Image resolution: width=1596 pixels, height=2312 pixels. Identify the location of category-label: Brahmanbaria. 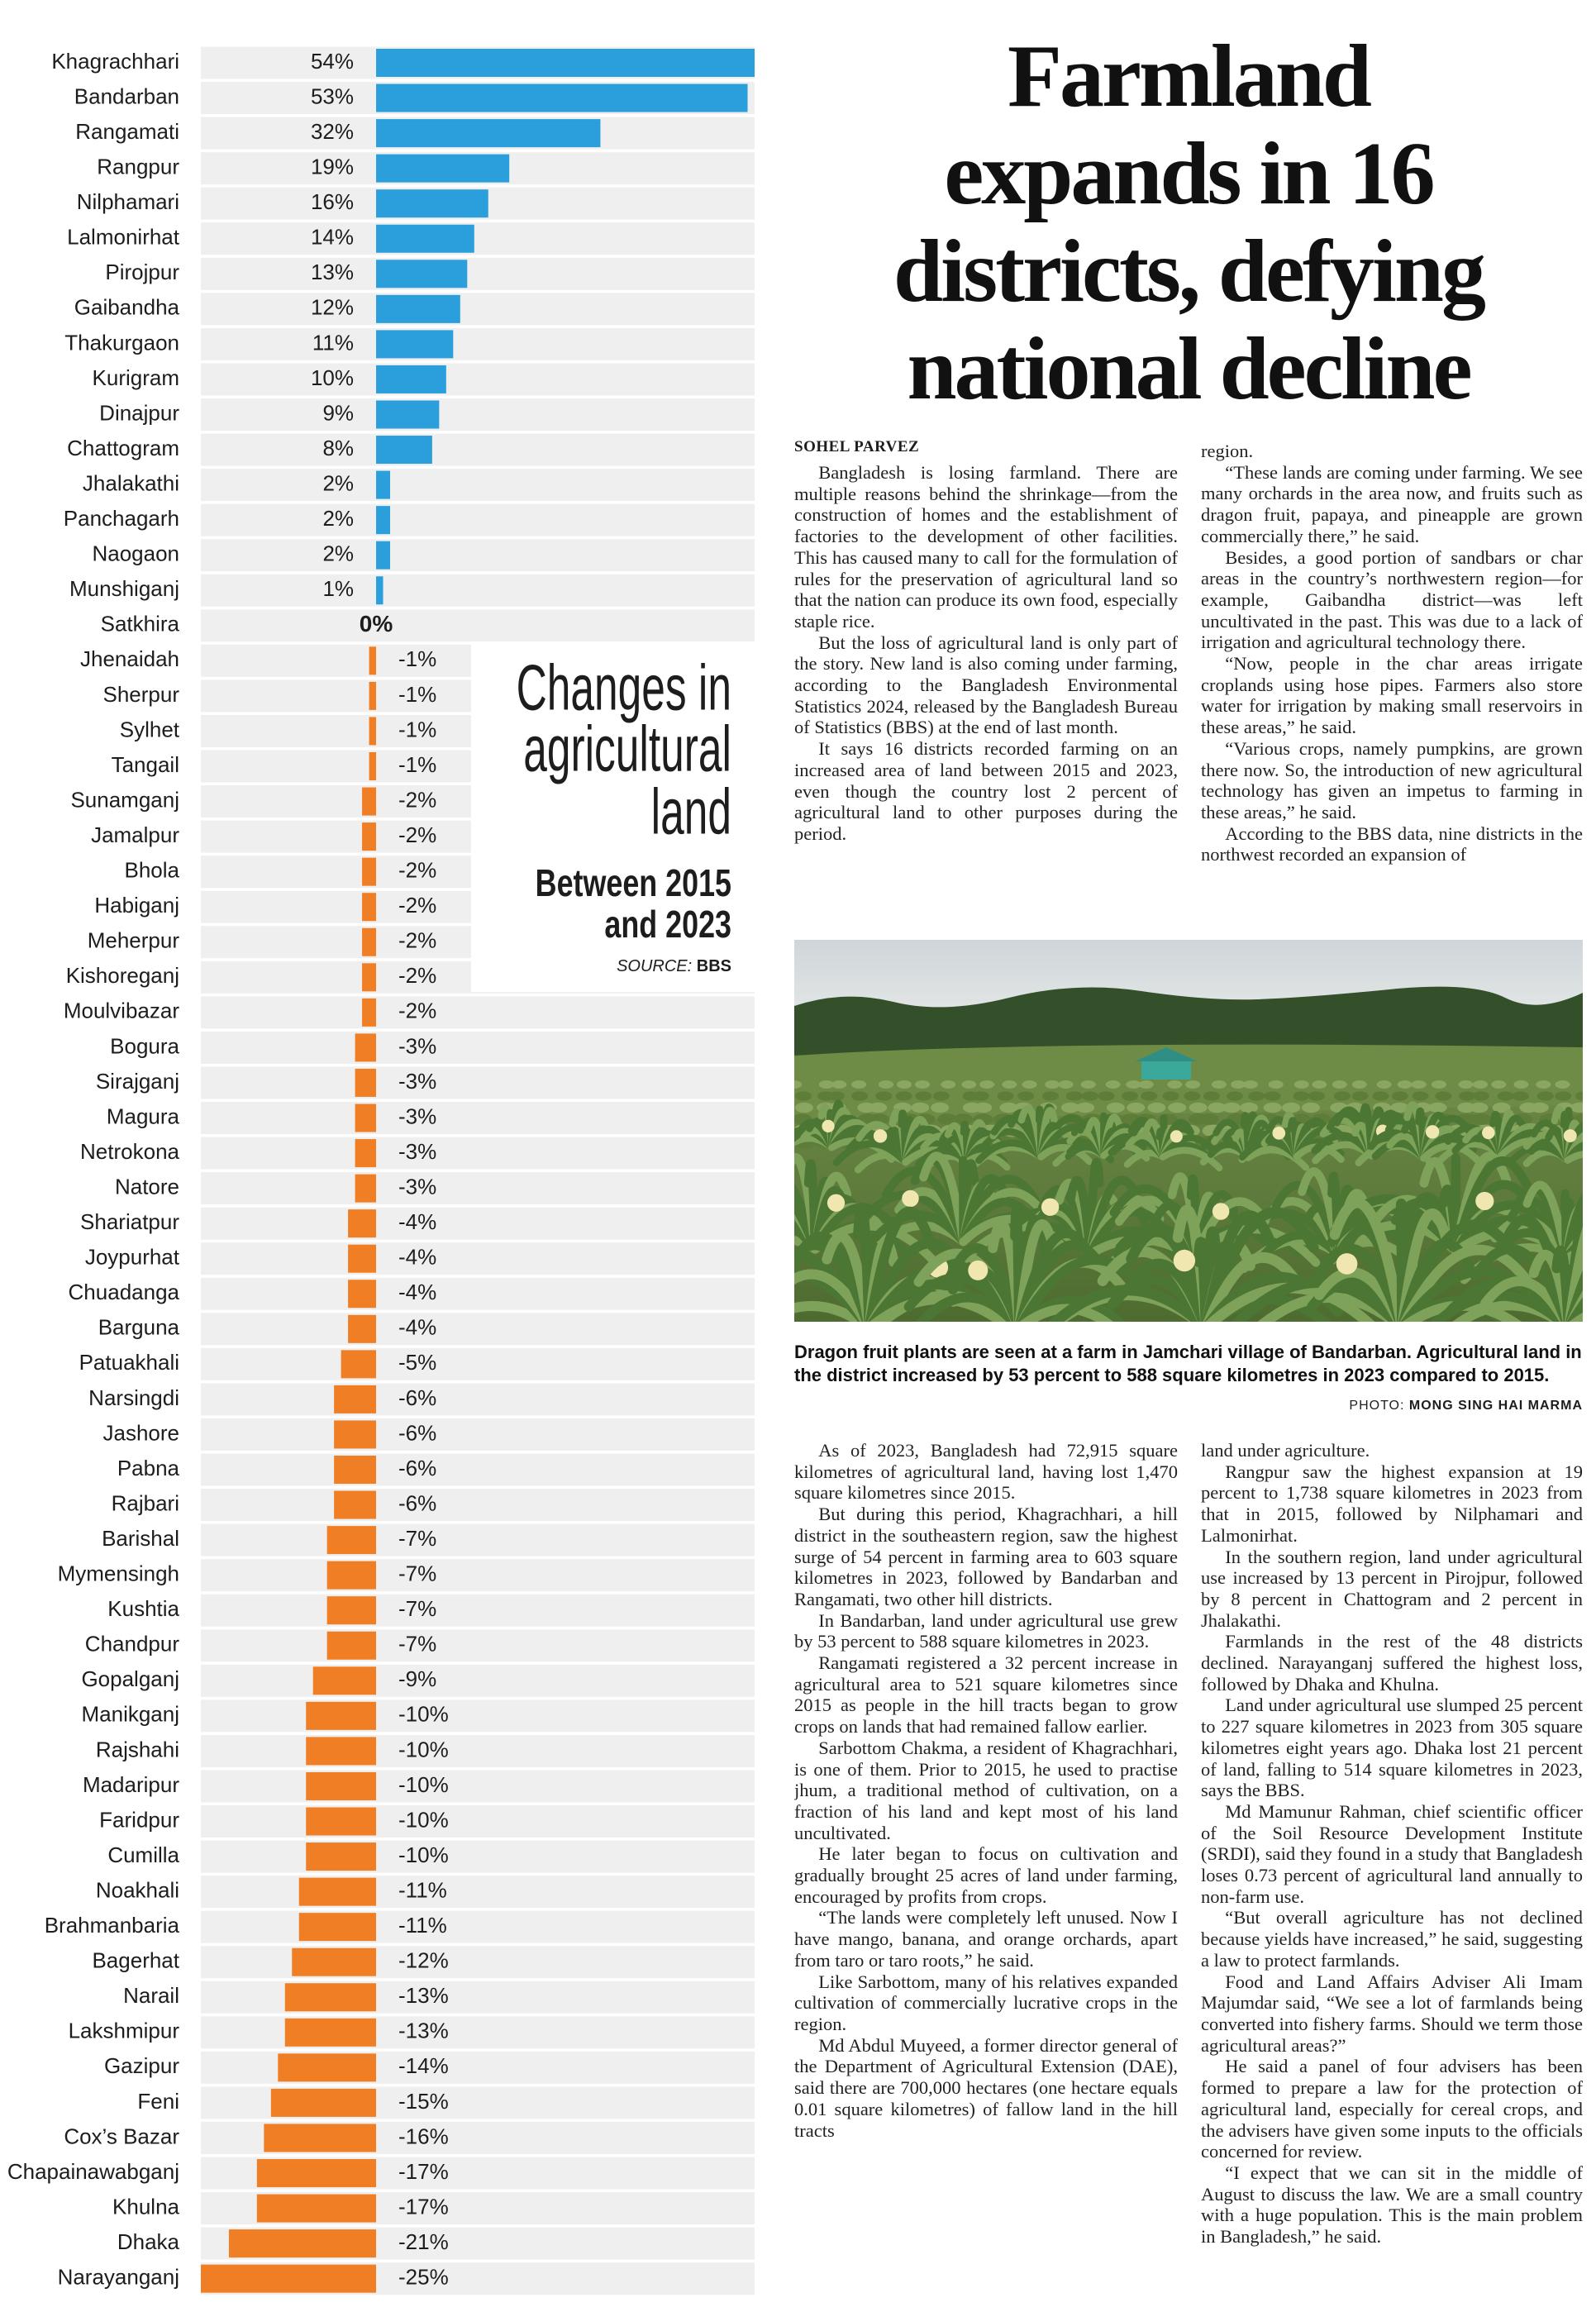
(112, 1926).